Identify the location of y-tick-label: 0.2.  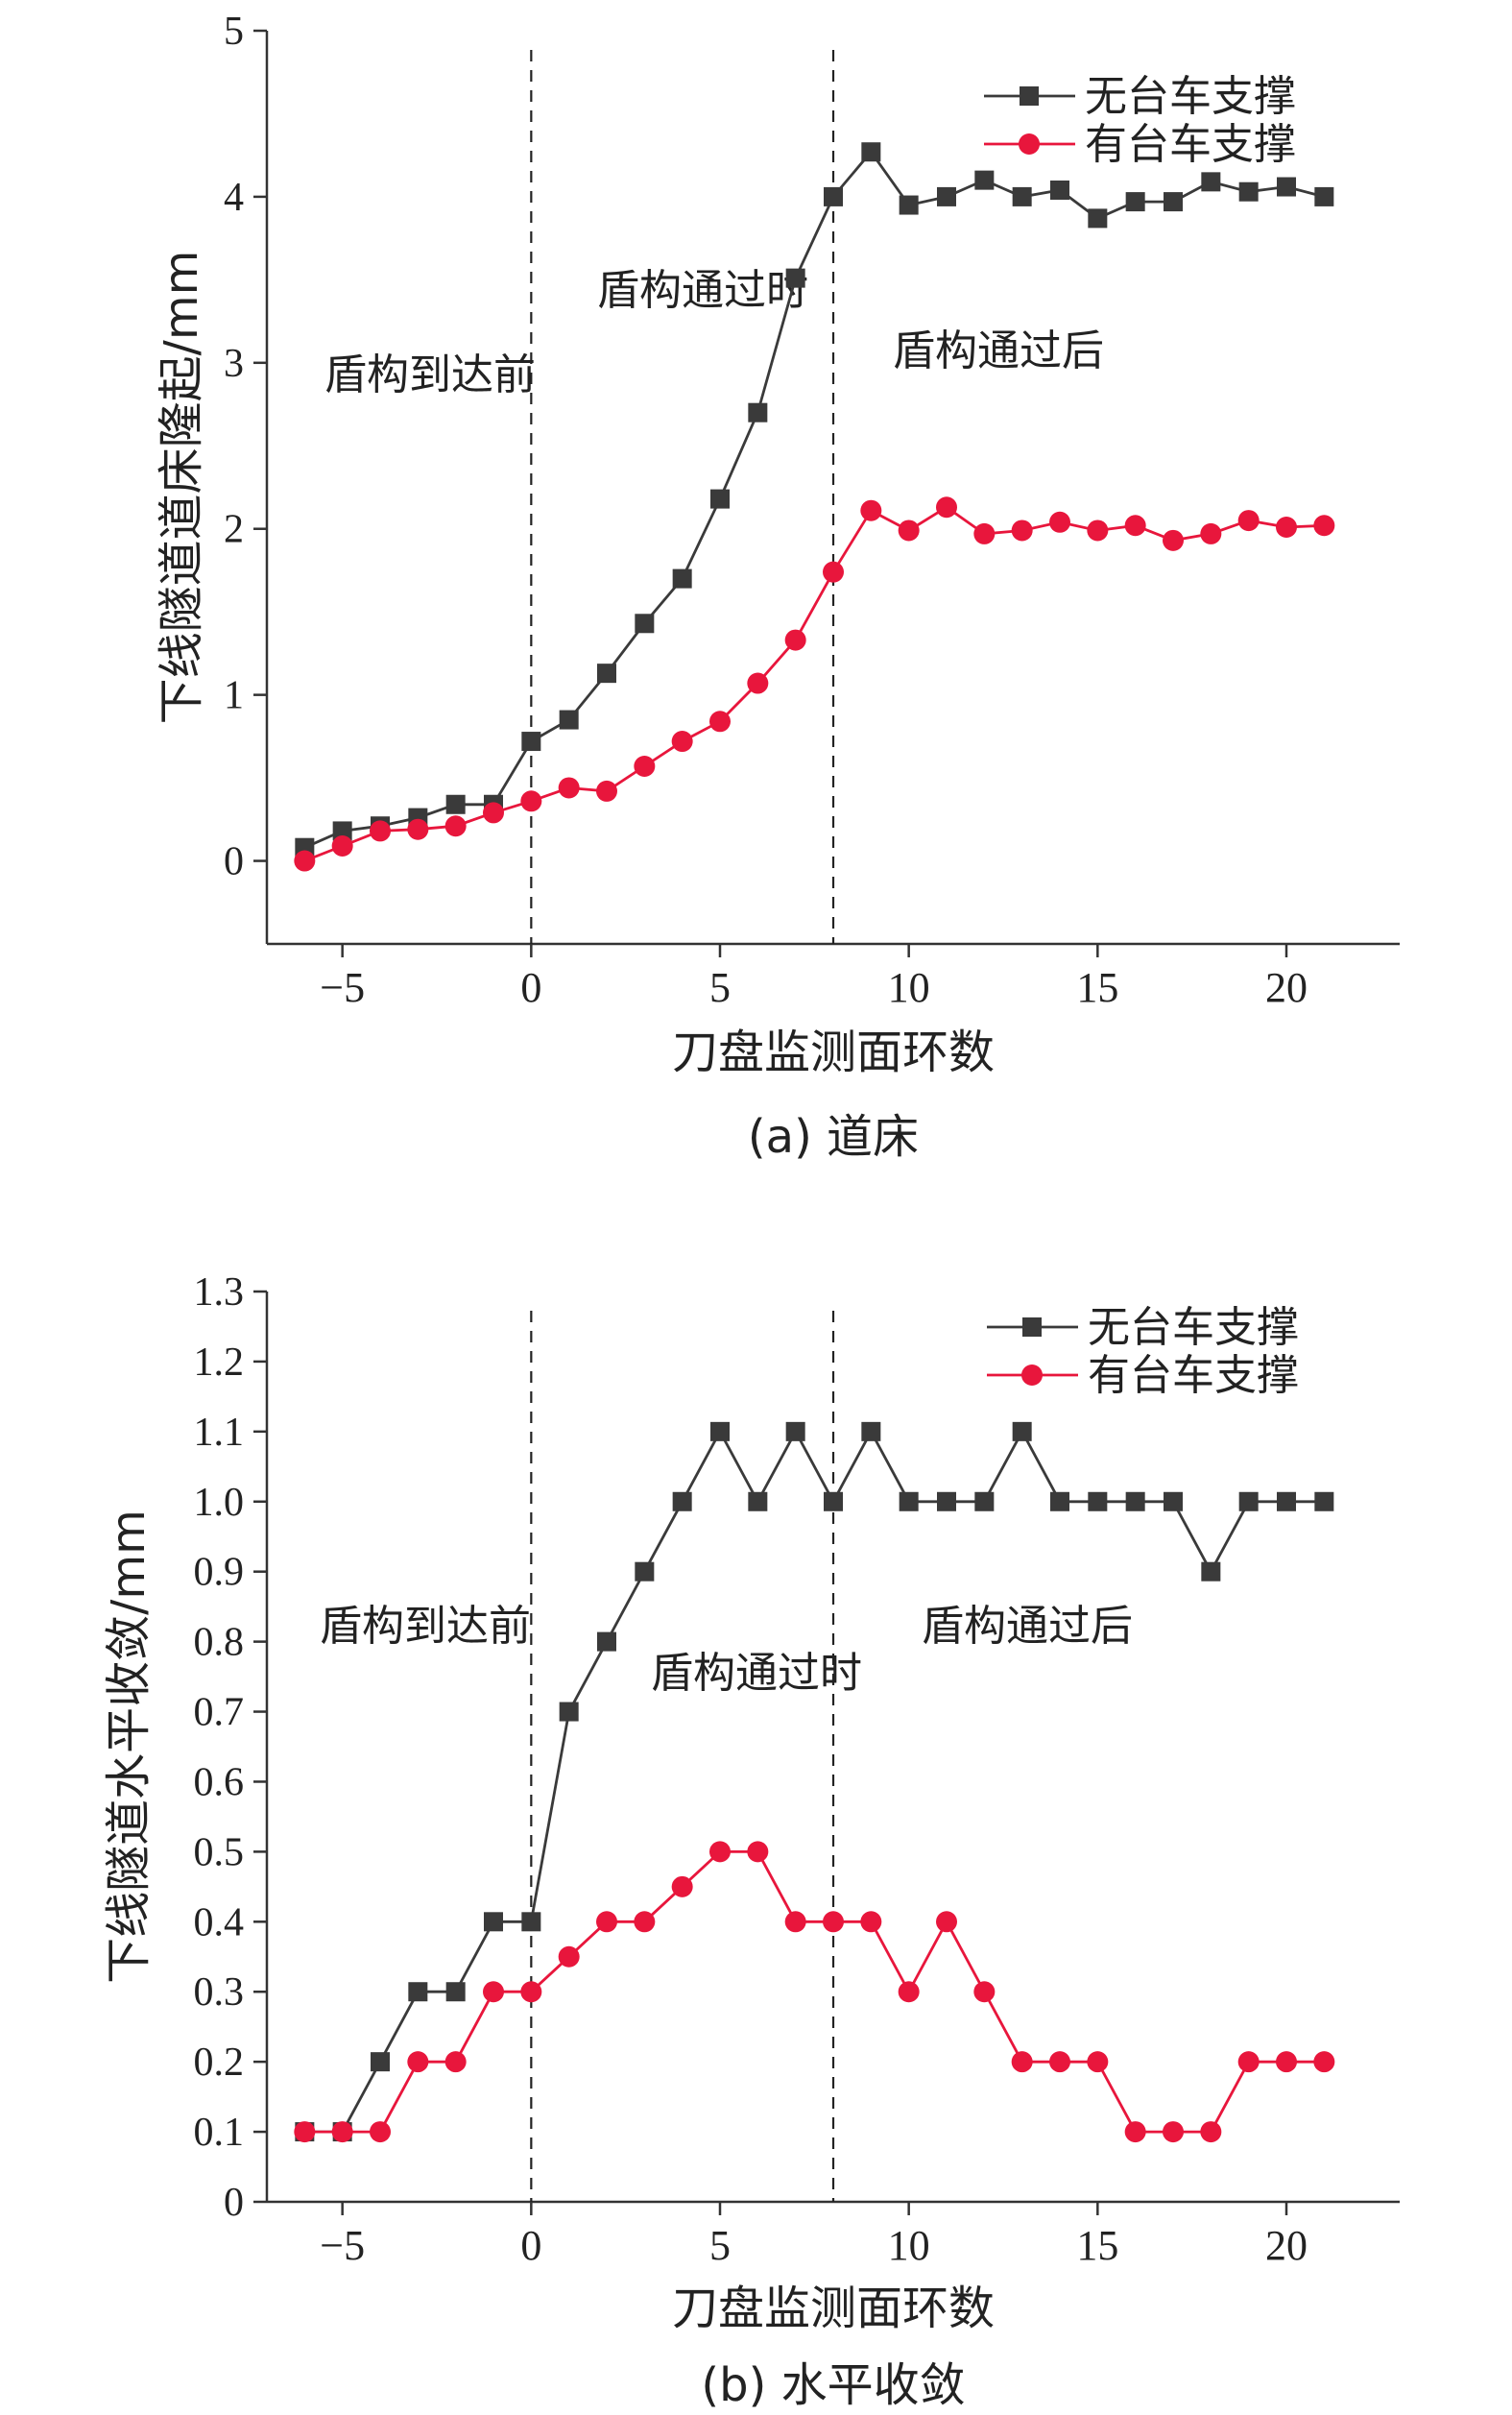
(219, 2063).